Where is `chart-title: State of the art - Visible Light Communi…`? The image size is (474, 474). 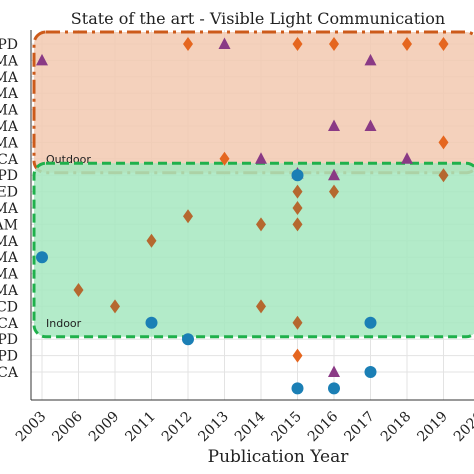
chart-title: State of the art - Visible Light Communi… is located at coordinates (258, 18).